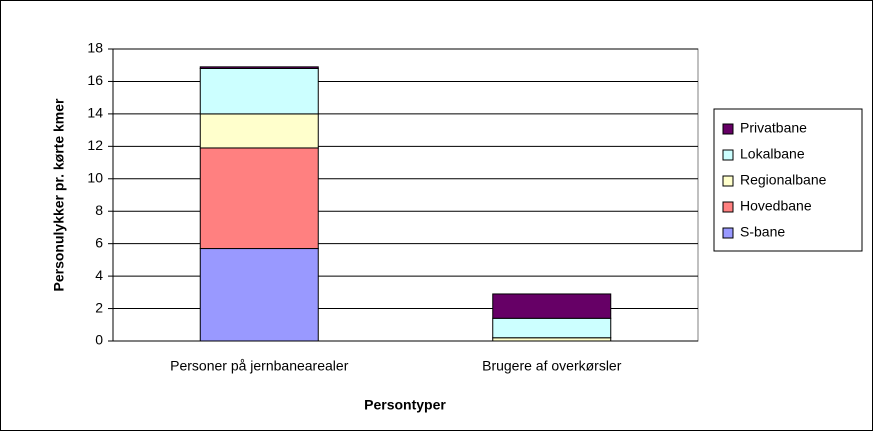 The height and width of the screenshot is (436, 873). Describe the element at coordinates (99, 340) in the screenshot. I see `y-tick-label: 0` at that location.